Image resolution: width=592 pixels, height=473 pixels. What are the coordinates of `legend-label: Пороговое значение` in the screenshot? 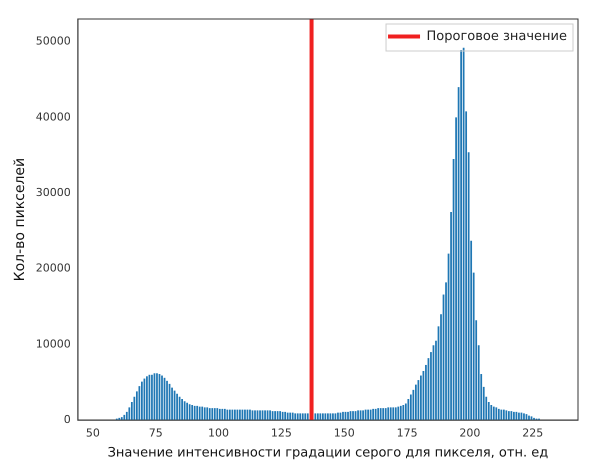 It's located at (496, 36).